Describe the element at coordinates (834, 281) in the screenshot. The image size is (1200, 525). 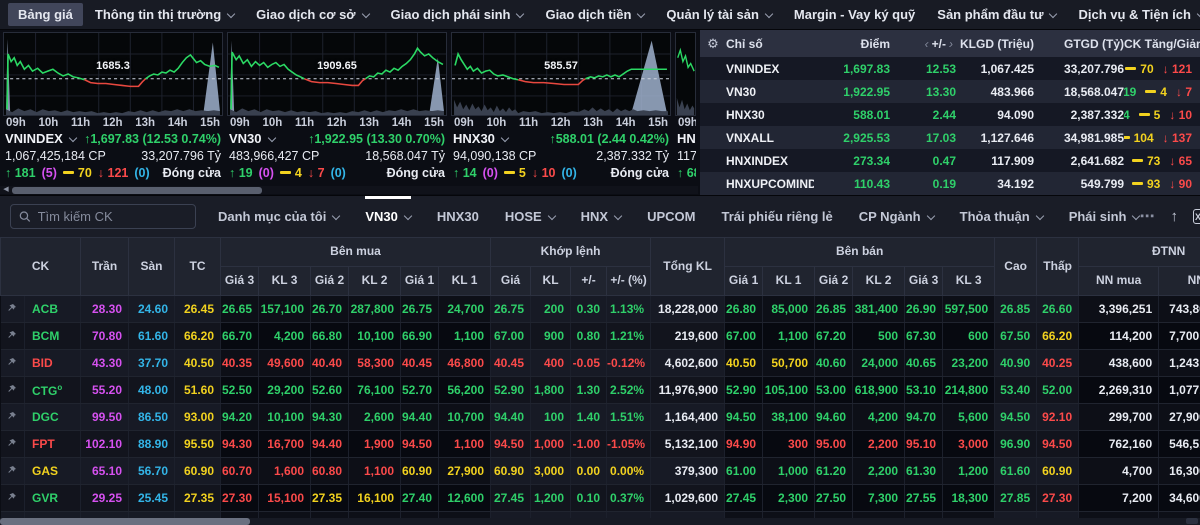
I see `col-ban-gia2: Giá 2` at that location.